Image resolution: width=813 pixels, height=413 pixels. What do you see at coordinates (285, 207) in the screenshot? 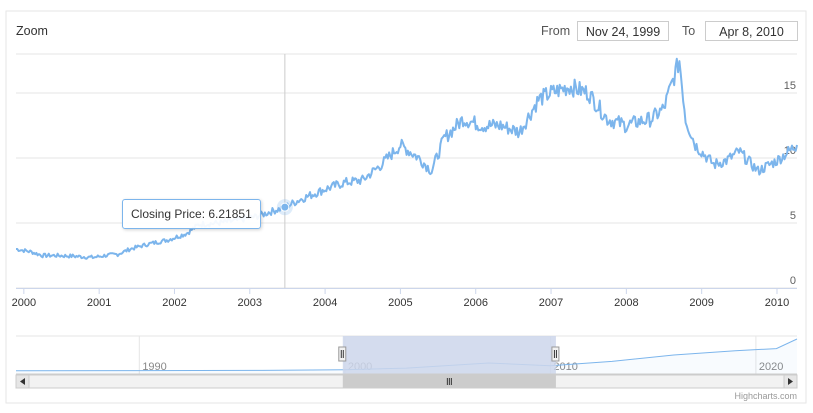
I see `hover-point` at bounding box center [285, 207].